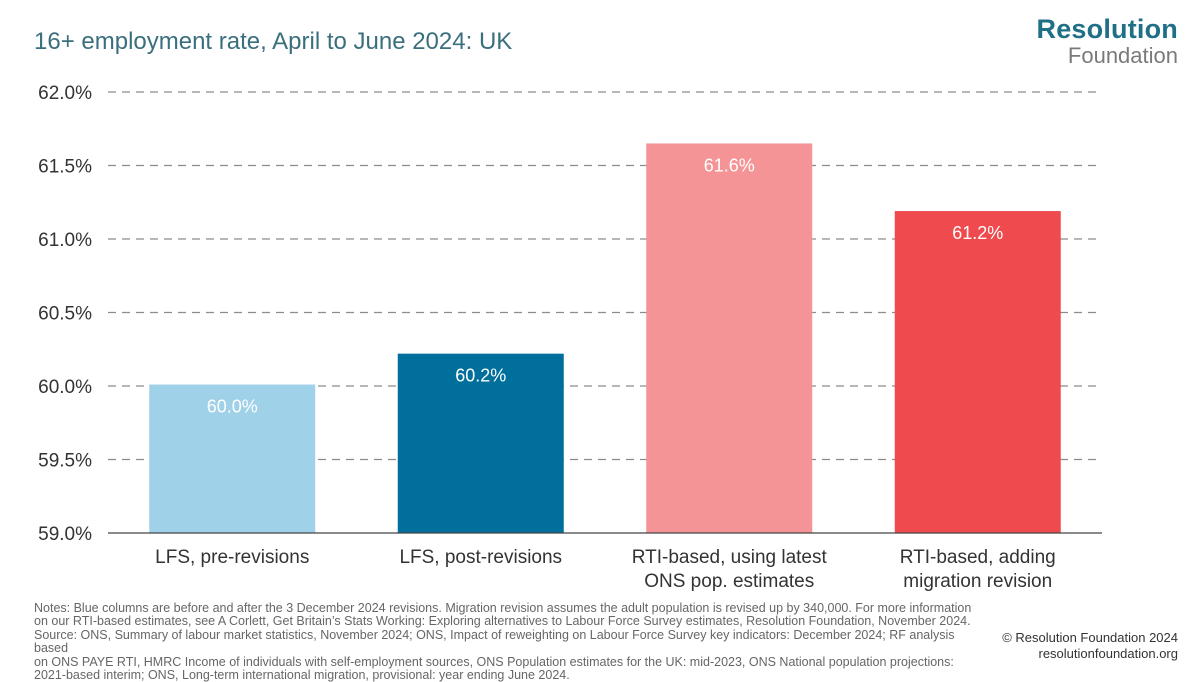 This screenshot has width=1200, height=682. I want to click on x-category-label: RTI-based, adding, so click(978, 557).